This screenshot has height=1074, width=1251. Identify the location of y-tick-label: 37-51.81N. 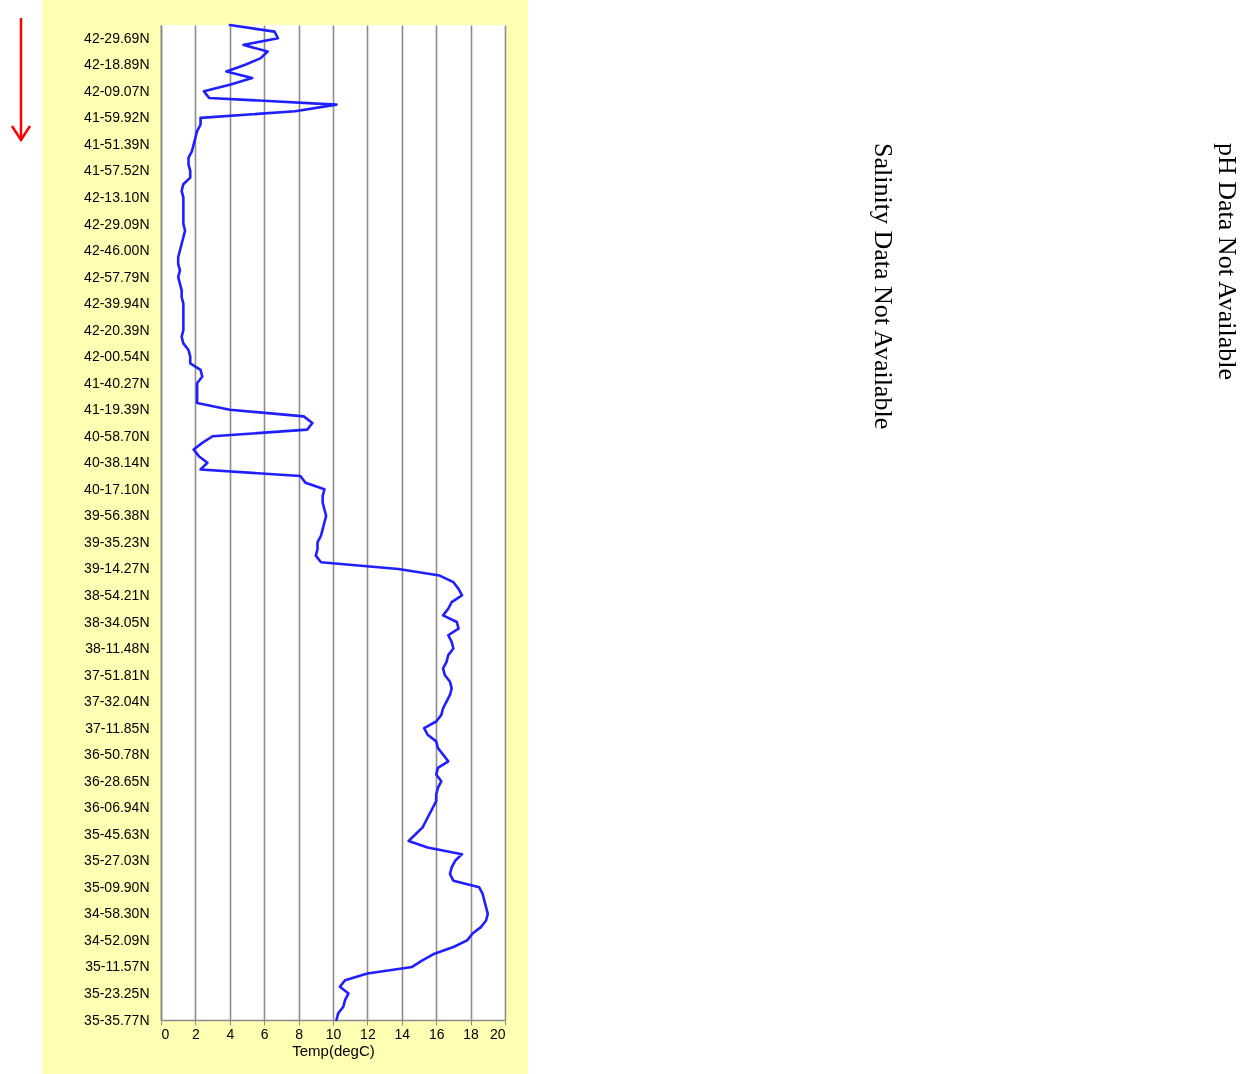
(117, 674).